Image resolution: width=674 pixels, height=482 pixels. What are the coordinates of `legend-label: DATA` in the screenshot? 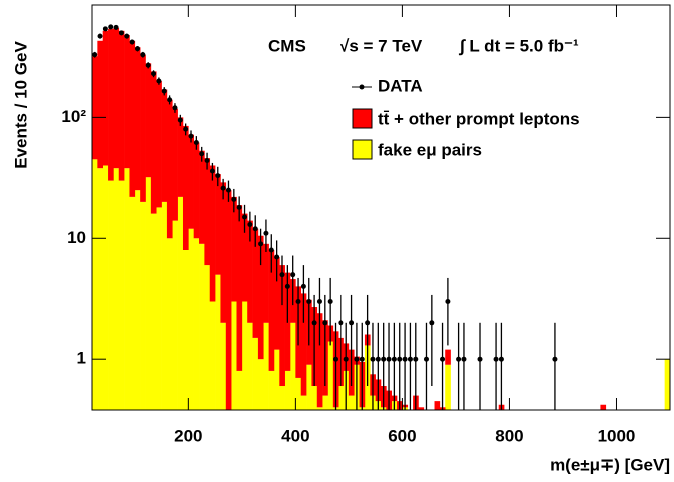 It's located at (400, 85).